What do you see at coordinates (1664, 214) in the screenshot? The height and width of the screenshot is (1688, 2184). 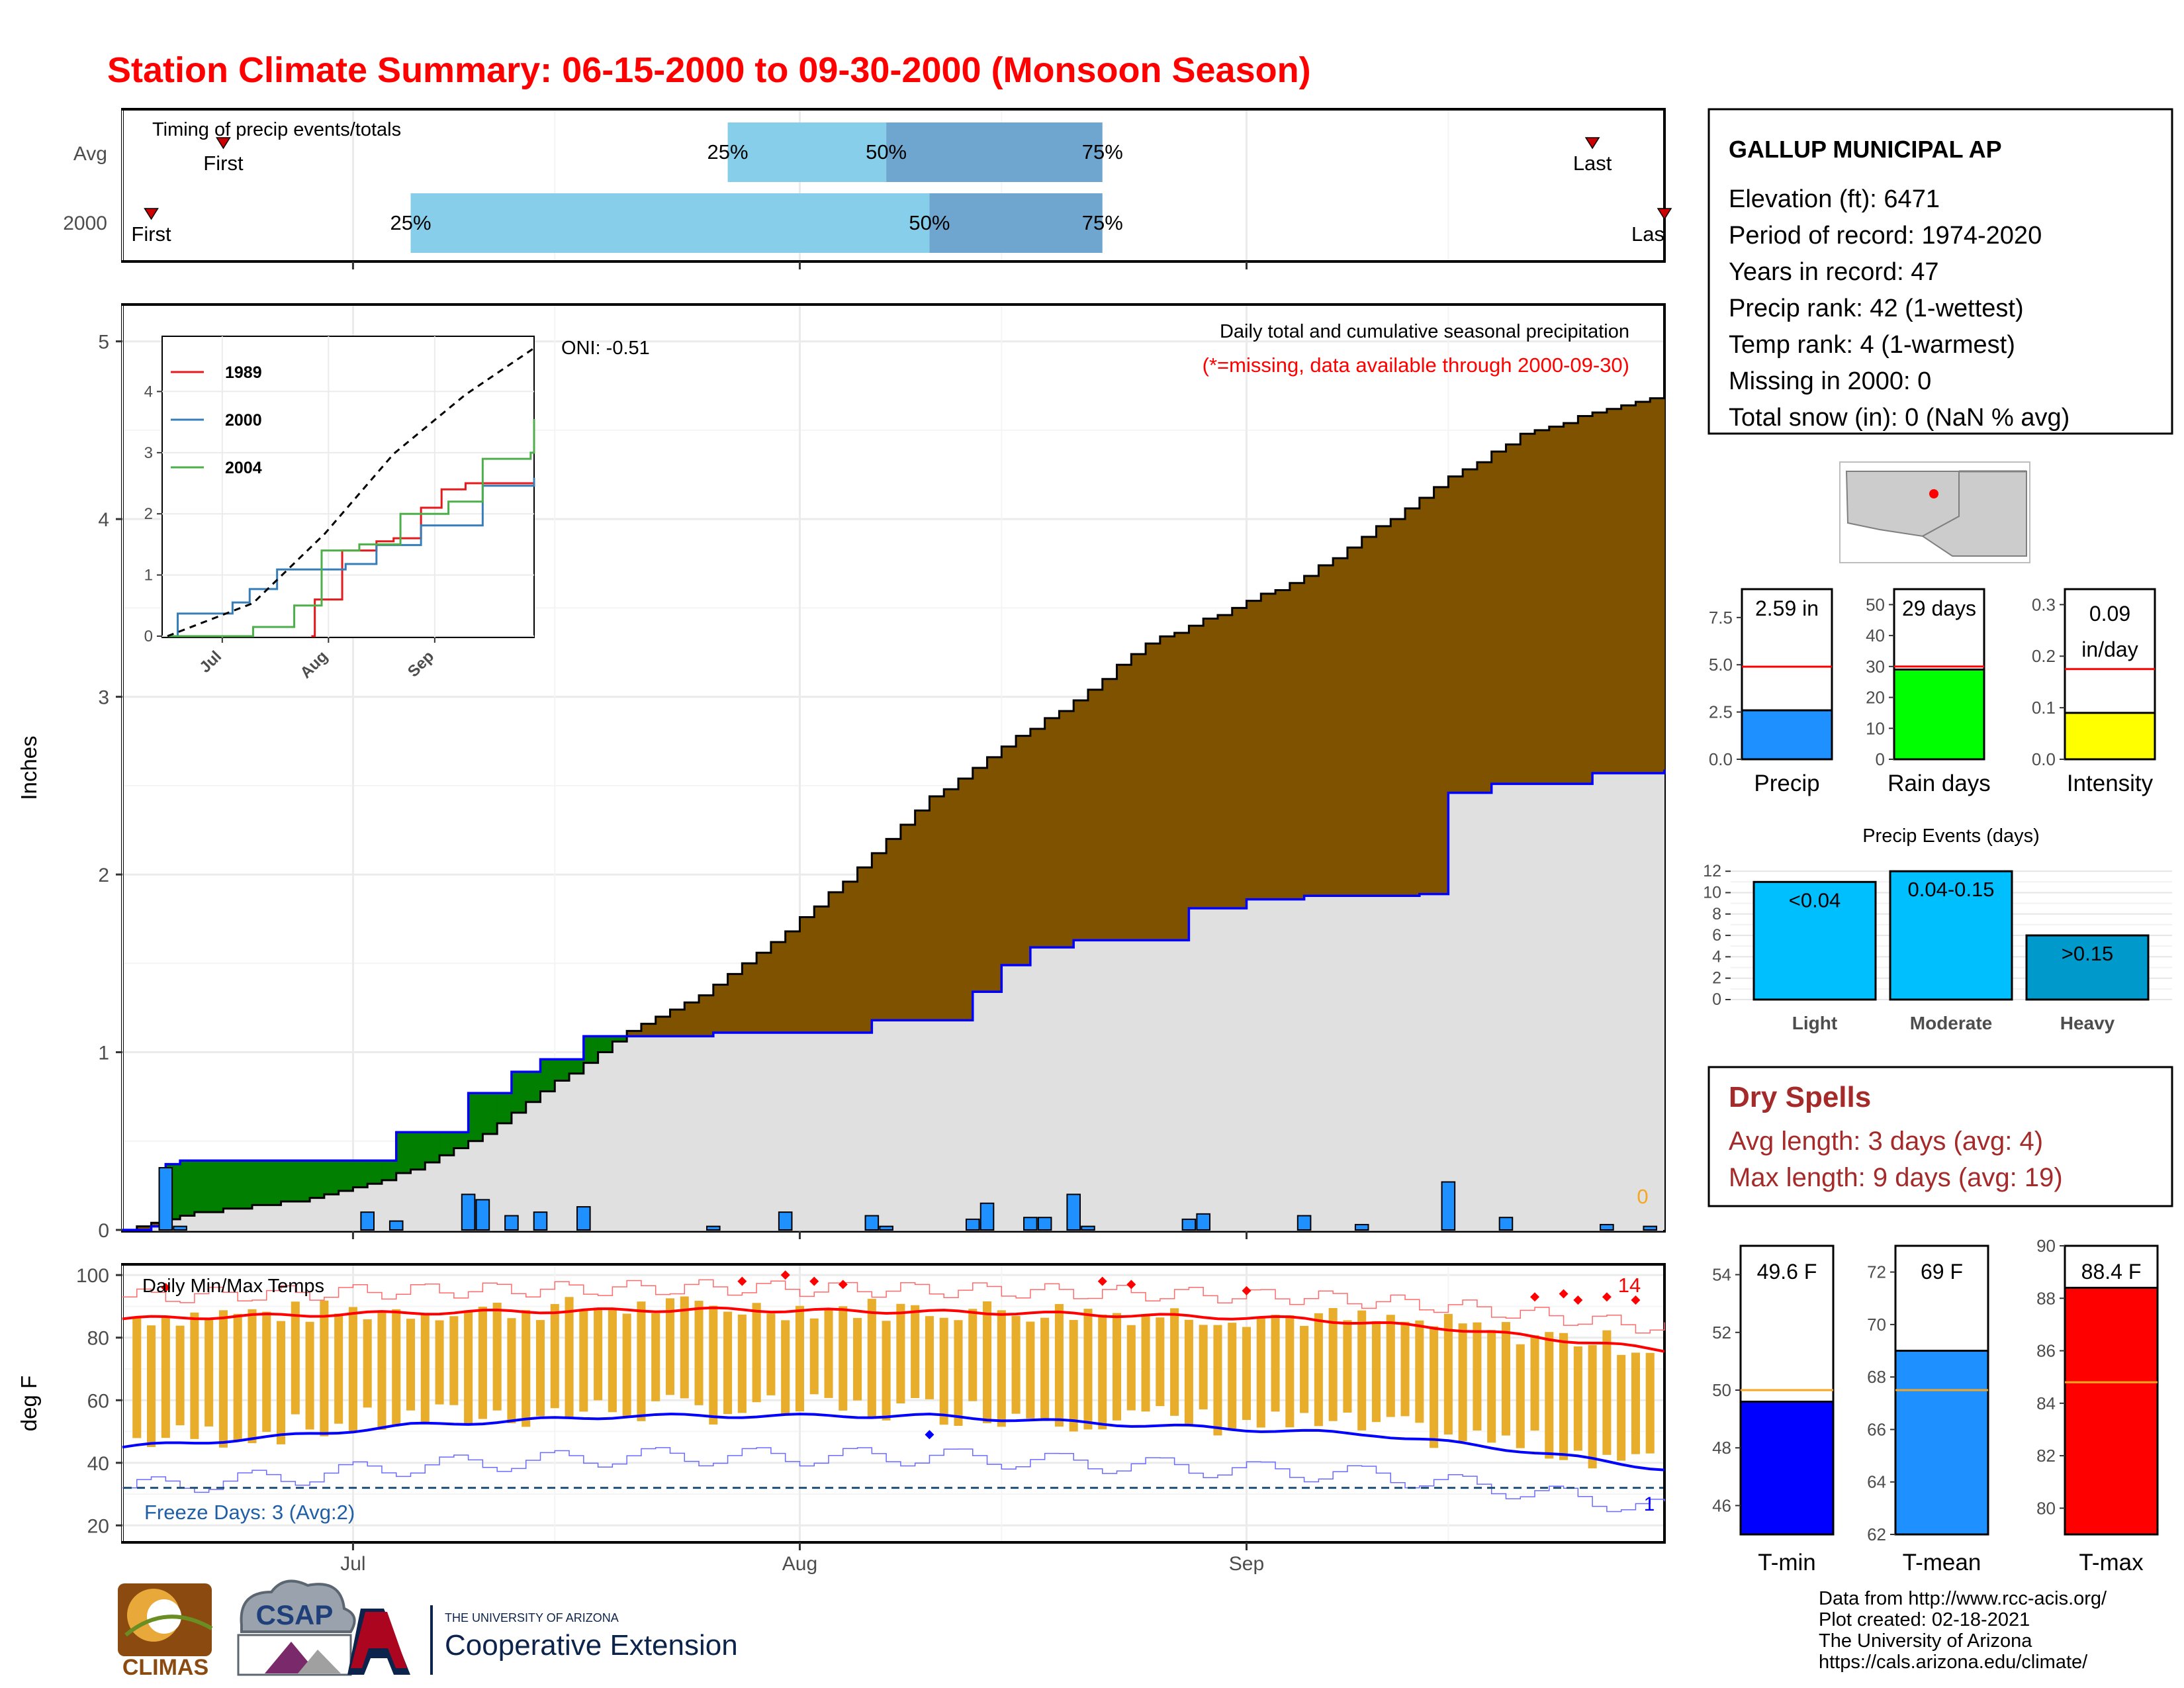 I see `last-event-marker` at bounding box center [1664, 214].